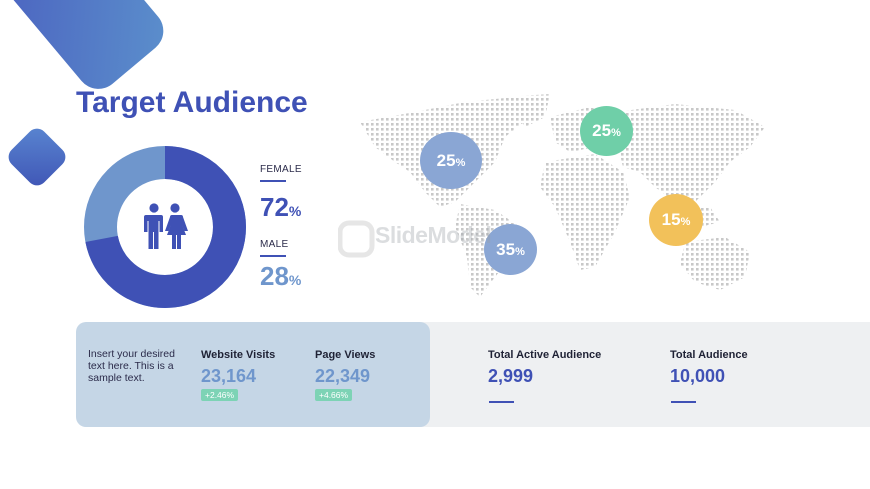 The image size is (870, 489). Describe the element at coordinates (281, 207) in the screenshot. I see `female-value: 72%` at that location.